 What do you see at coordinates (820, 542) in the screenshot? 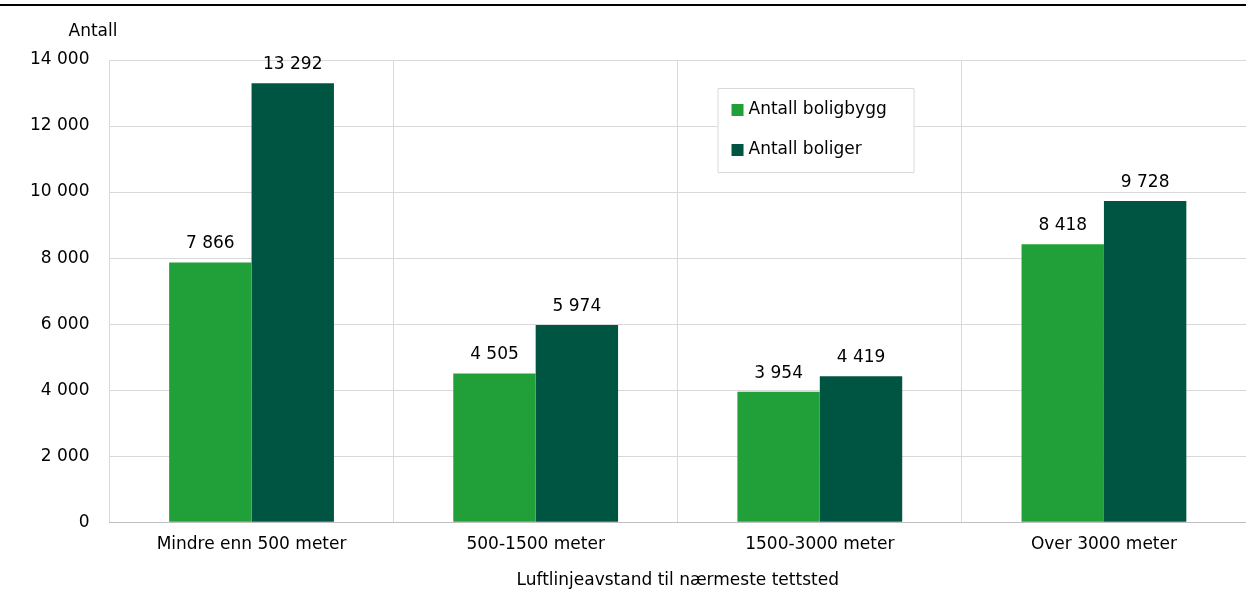
I see `x-tick-label: 1500-3000 meter` at bounding box center [820, 542].